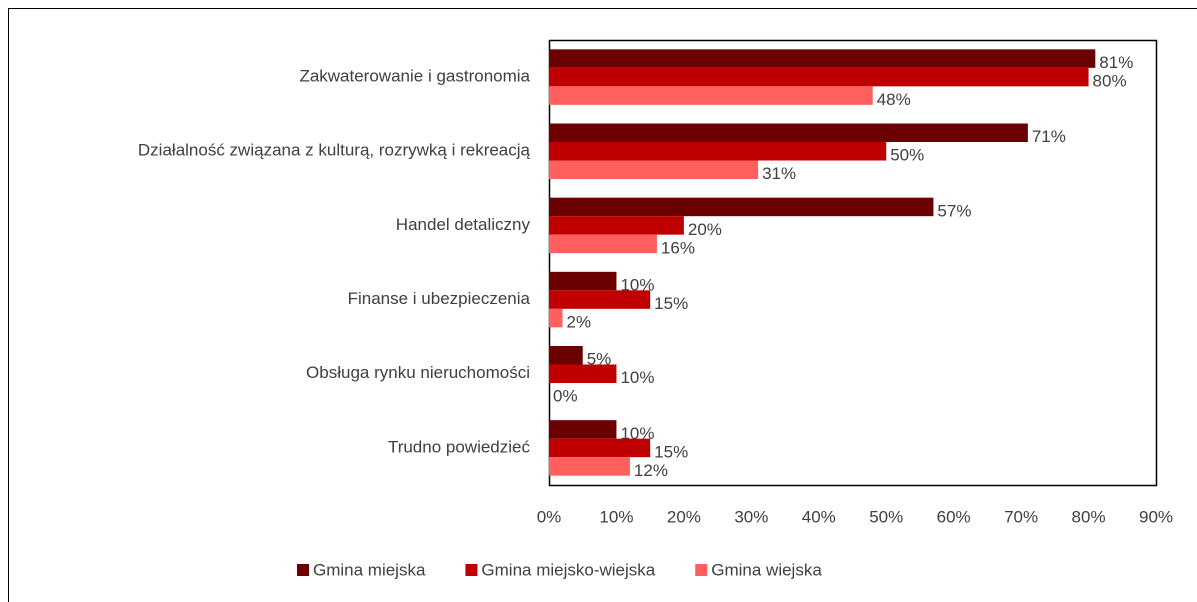 The height and width of the screenshot is (602, 1197). I want to click on value-label: 12%, so click(651, 470).